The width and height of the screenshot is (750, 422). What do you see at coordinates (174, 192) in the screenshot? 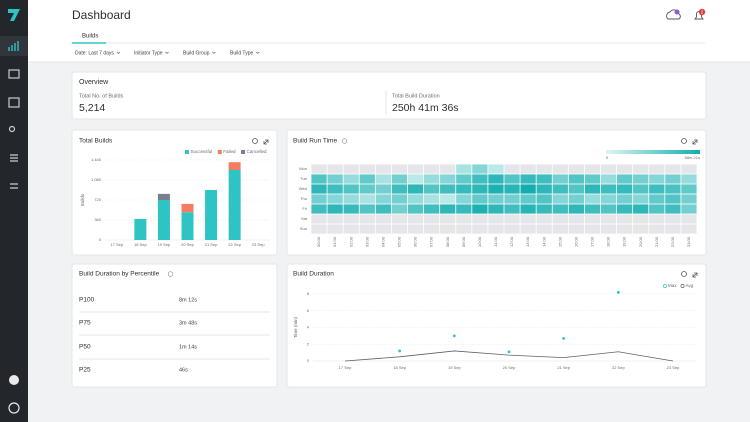
I see `total-builds-card` at bounding box center [174, 192].